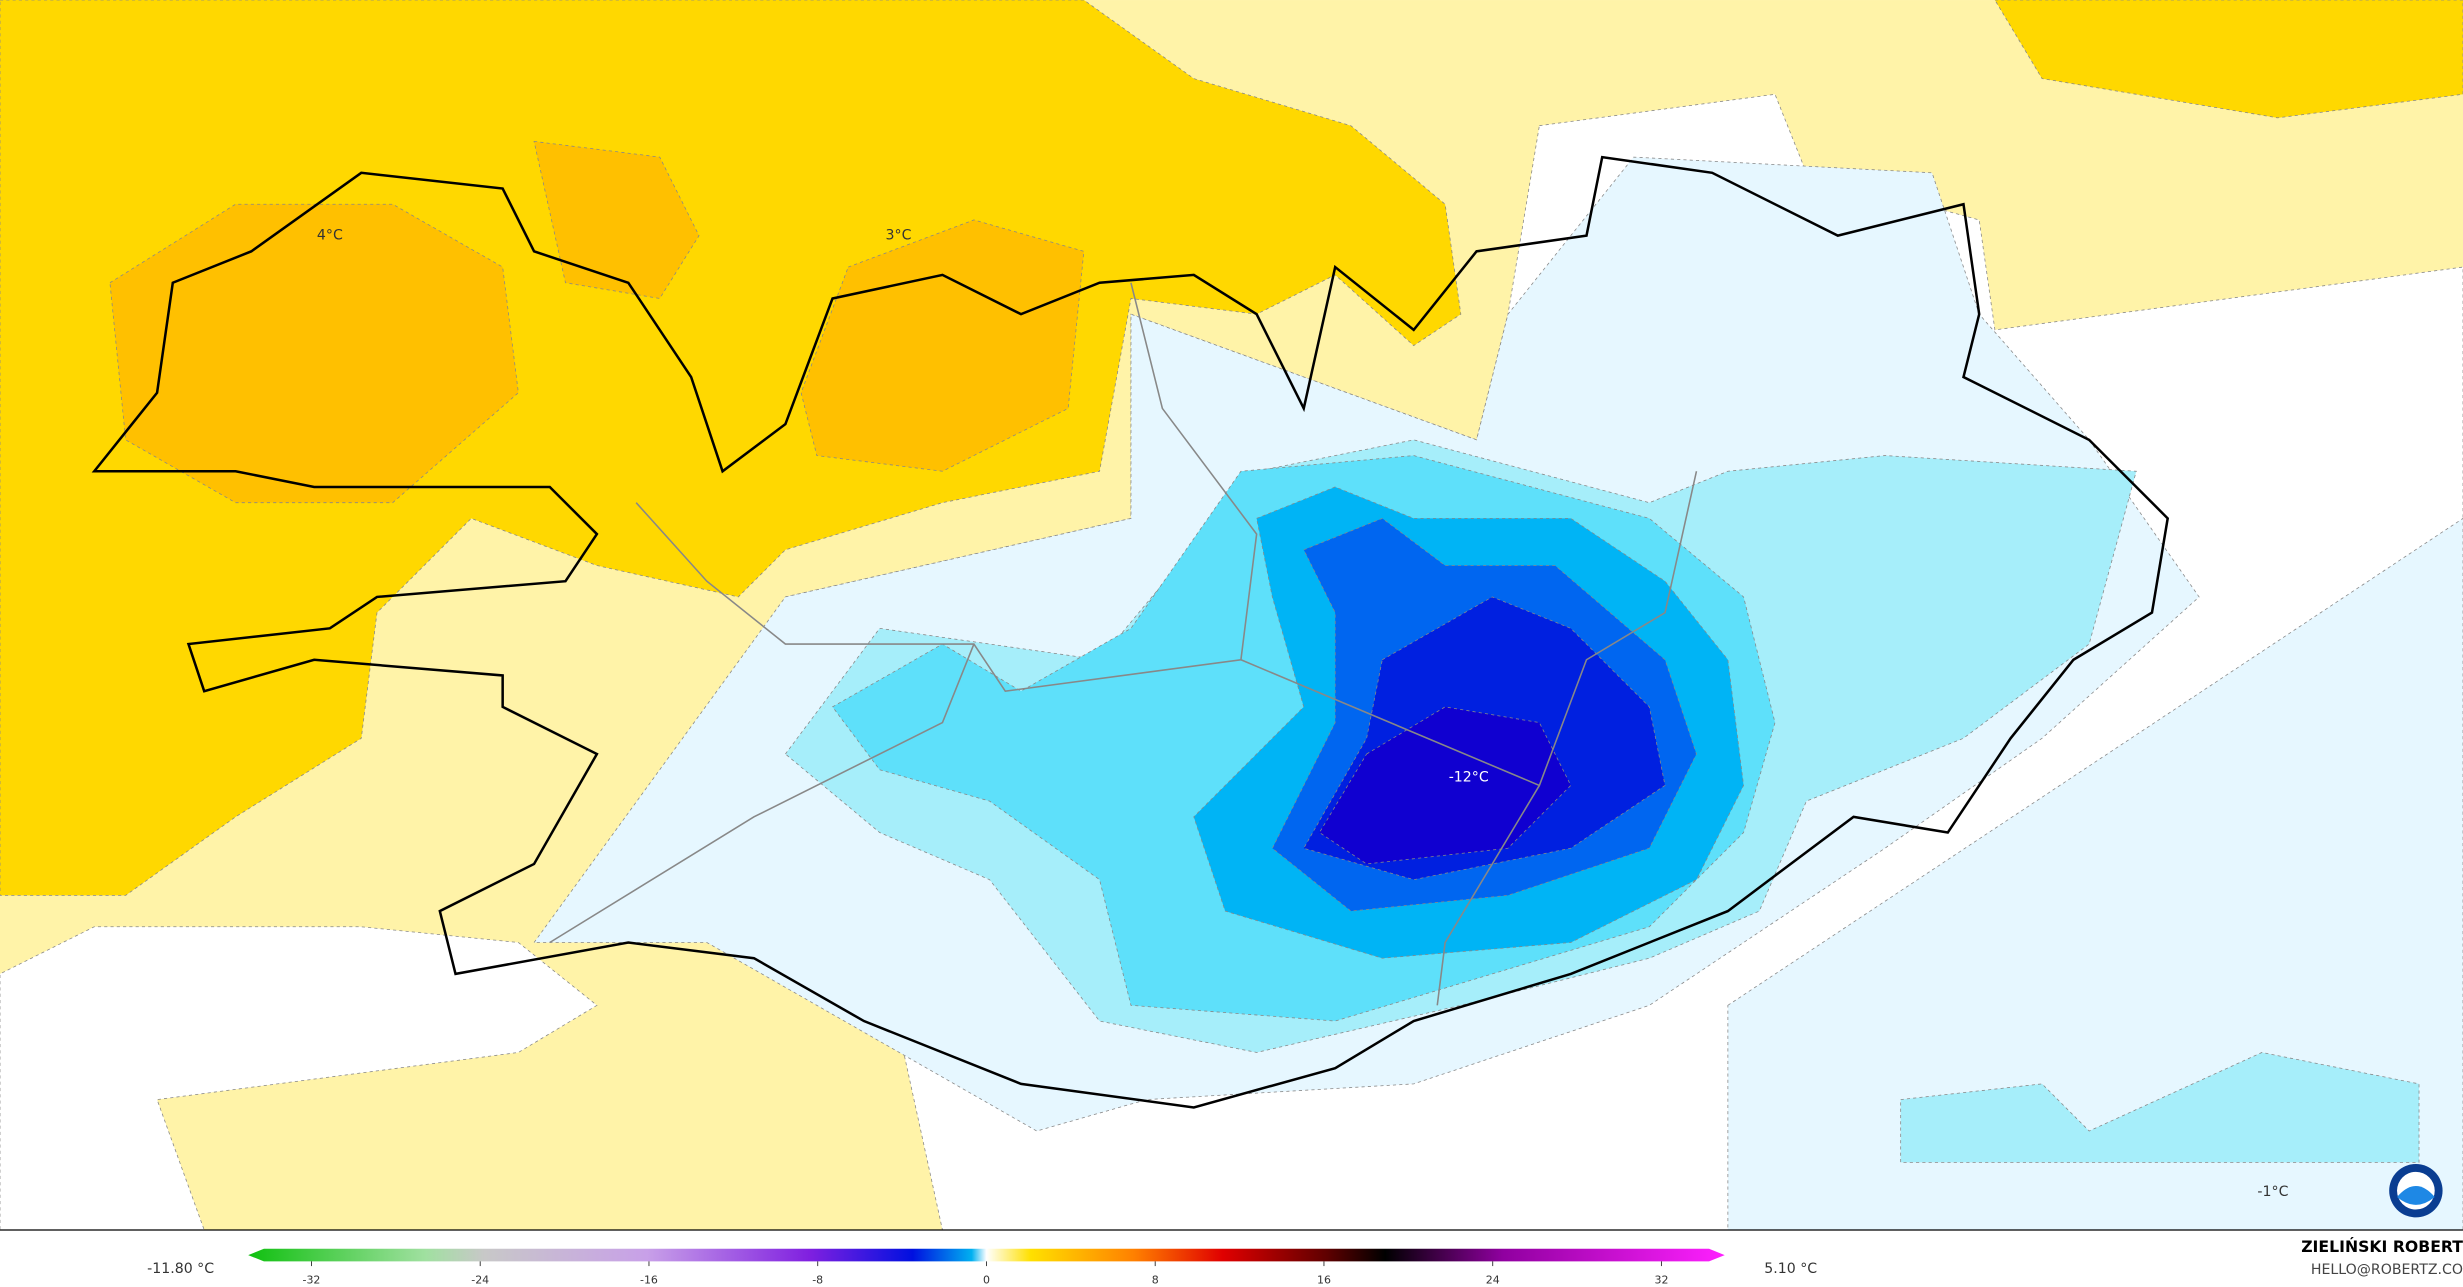 The height and width of the screenshot is (1287, 2463). Describe the element at coordinates (2382, 1246) in the screenshot. I see `credit-name: ZIELIŃSKI ROBERT` at that location.